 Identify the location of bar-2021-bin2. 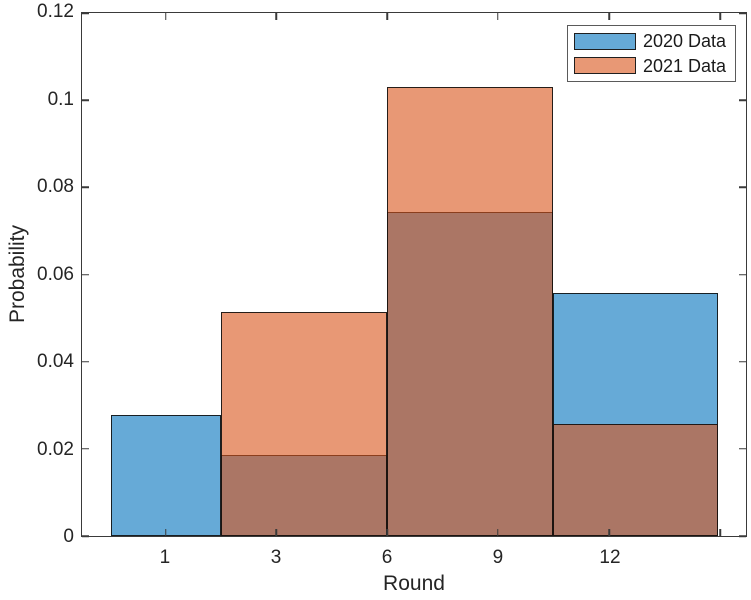
(304, 423).